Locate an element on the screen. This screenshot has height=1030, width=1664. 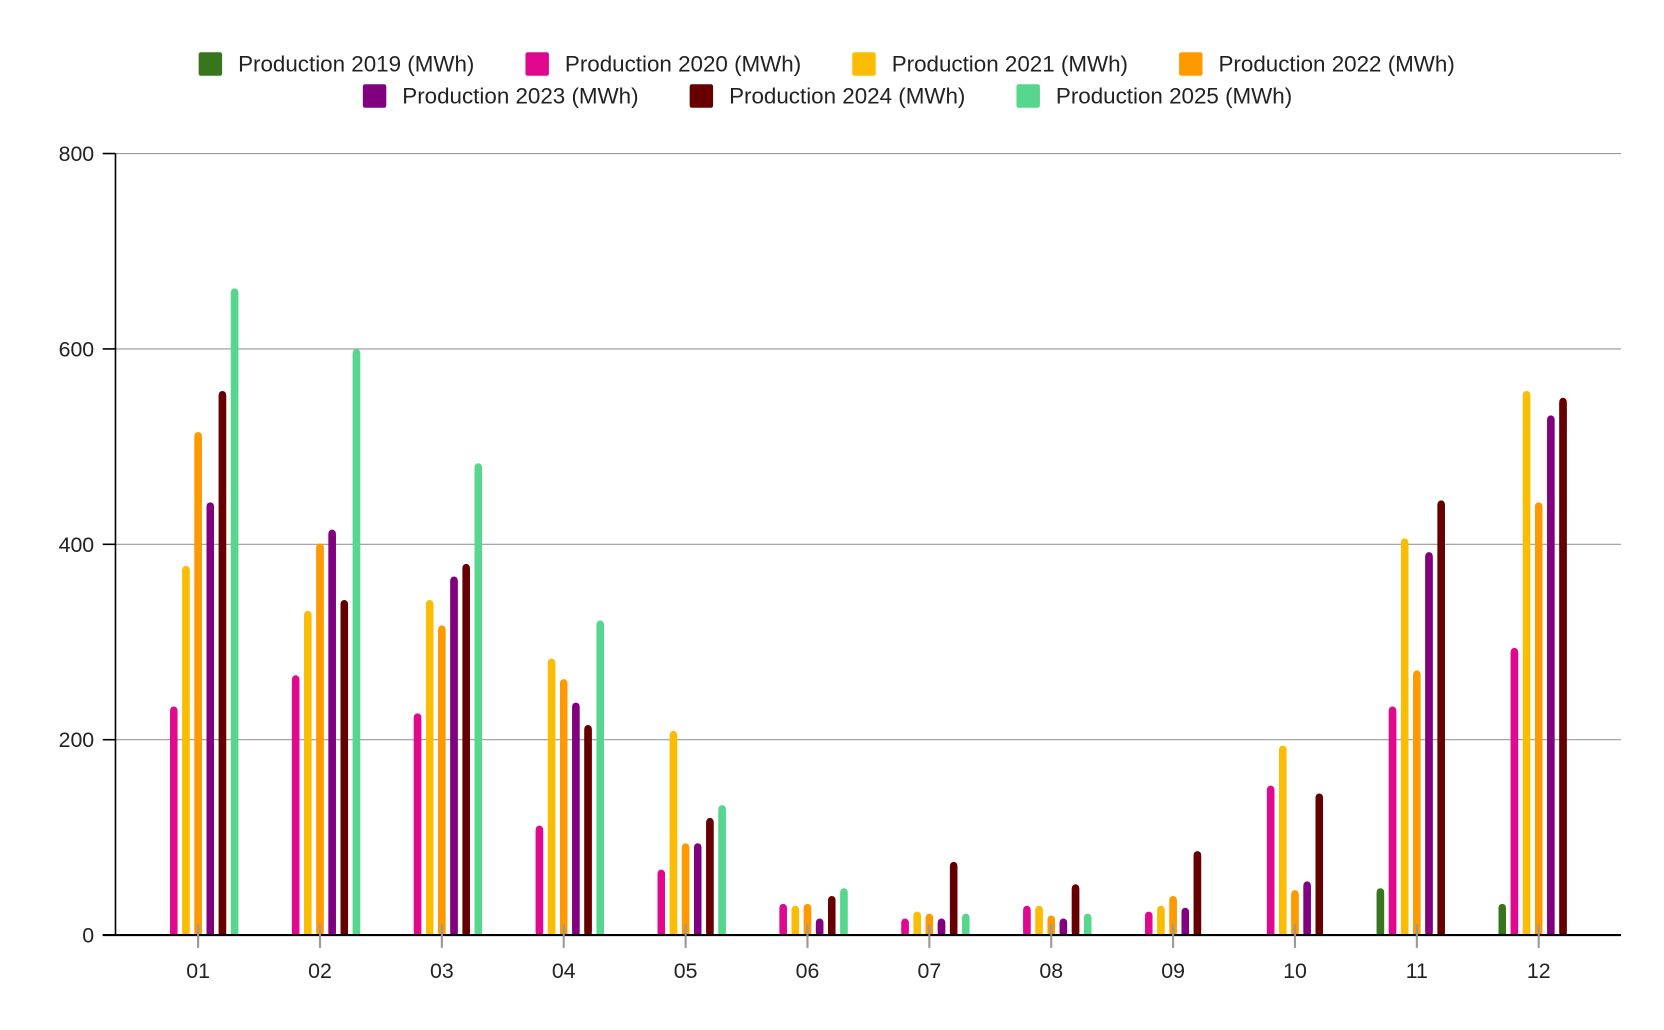
legend-item: Production 2019 (MWh) is located at coordinates (336, 63).